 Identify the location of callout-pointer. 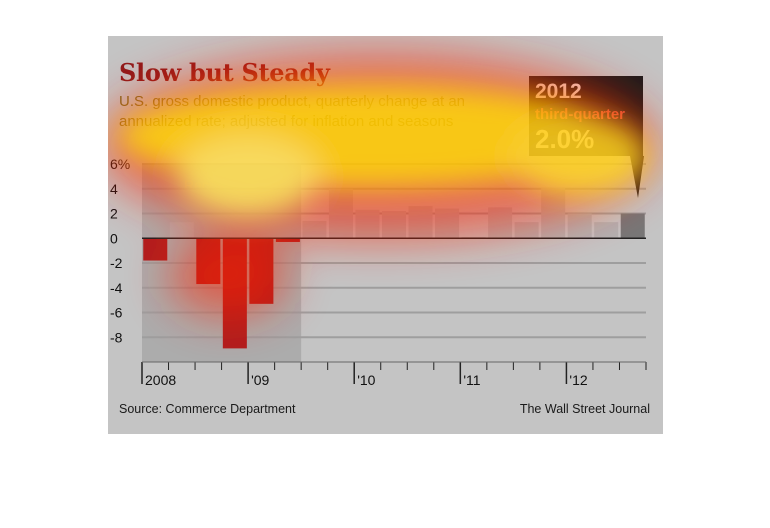
(637, 177).